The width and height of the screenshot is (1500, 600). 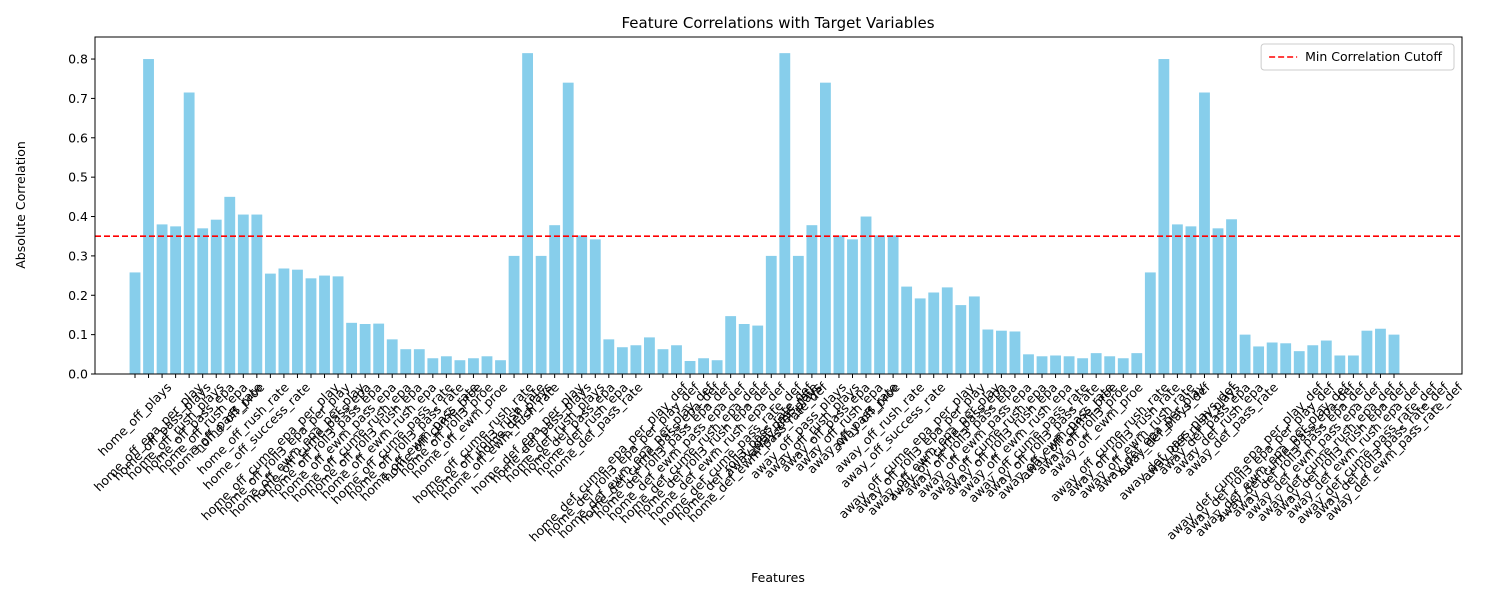 I want to click on legend: Min Correlation Cutoff, so click(x=1357, y=57).